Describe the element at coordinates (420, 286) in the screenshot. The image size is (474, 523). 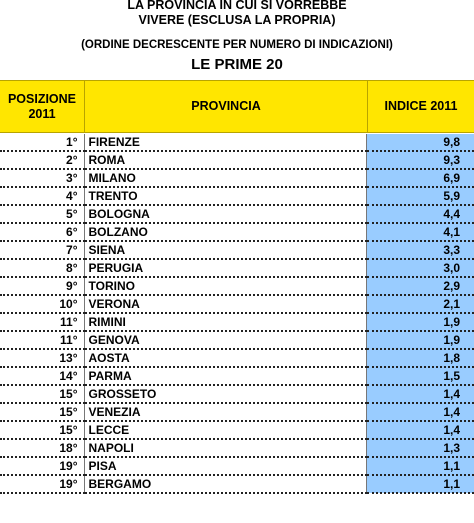
I see `cell-index: 2,9` at that location.